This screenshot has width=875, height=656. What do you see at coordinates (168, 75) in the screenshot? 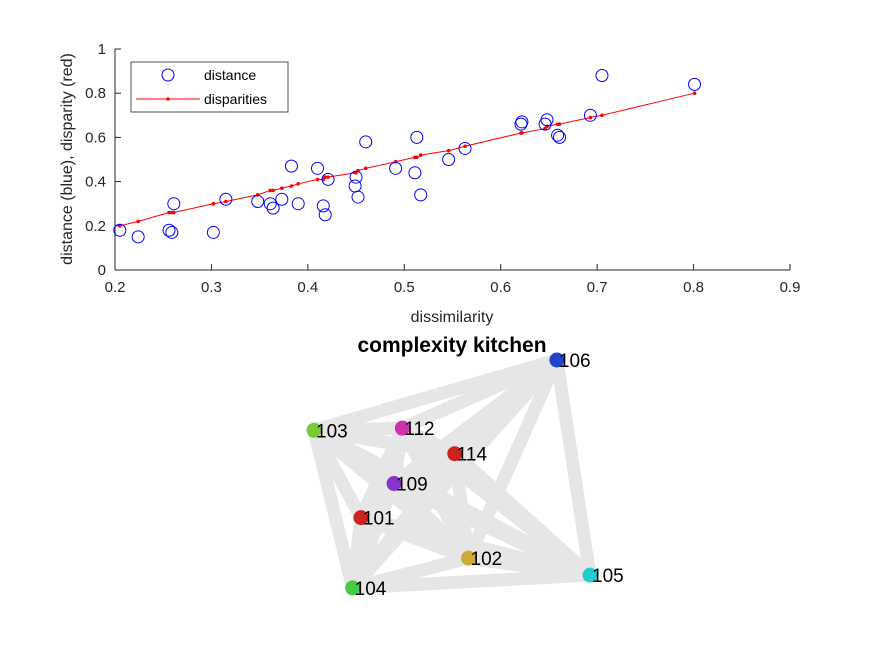
I see `legend-distance-marker` at bounding box center [168, 75].